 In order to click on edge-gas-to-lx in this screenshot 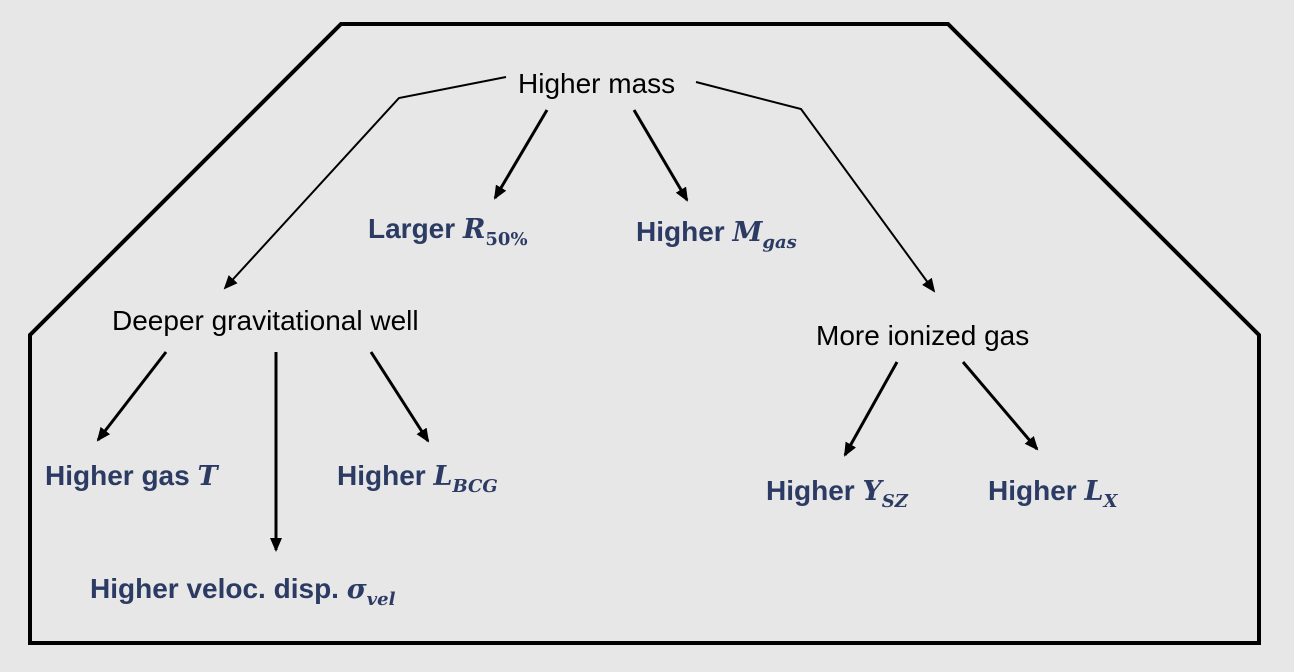, I will do `click(1000, 406)`.